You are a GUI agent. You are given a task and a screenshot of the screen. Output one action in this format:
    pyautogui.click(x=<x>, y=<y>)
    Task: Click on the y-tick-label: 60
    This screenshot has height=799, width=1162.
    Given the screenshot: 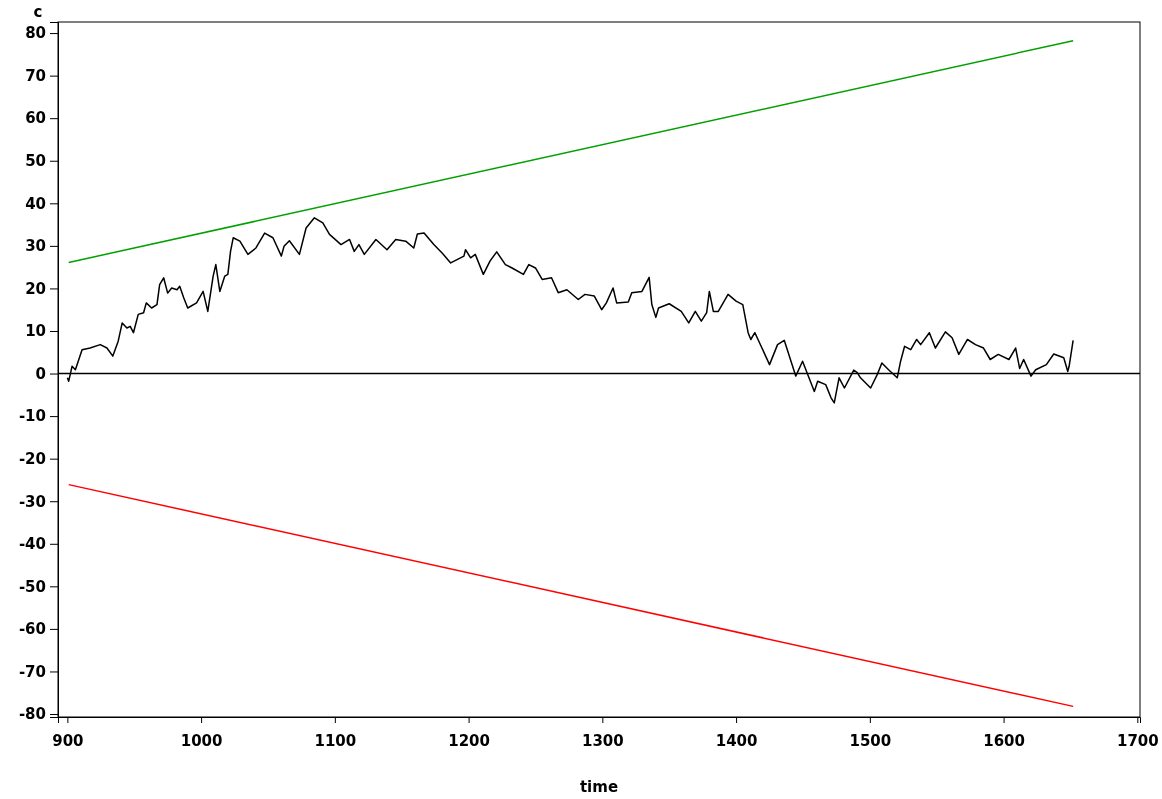 What is the action you would take?
    pyautogui.click(x=35, y=118)
    